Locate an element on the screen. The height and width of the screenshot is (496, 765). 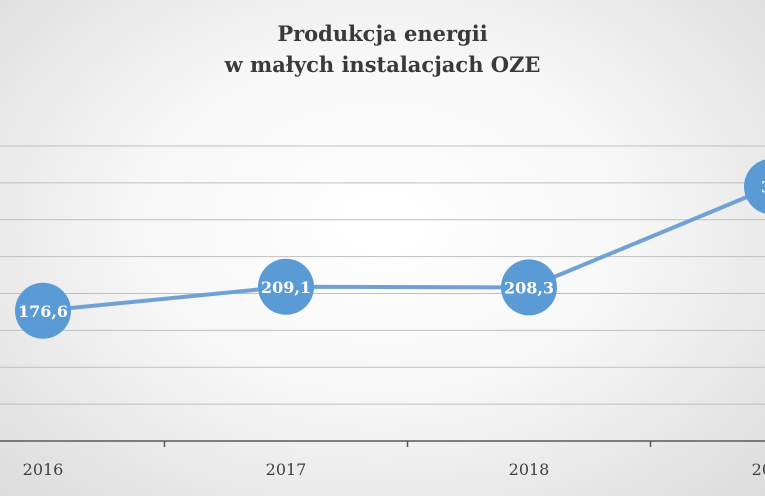
data-label: 176,6 is located at coordinates (43, 311).